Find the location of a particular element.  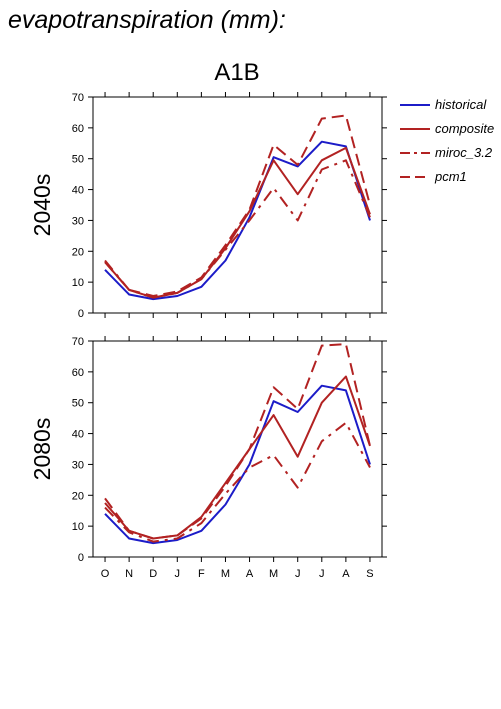

chart-title: A1B is located at coordinates (236, 72).